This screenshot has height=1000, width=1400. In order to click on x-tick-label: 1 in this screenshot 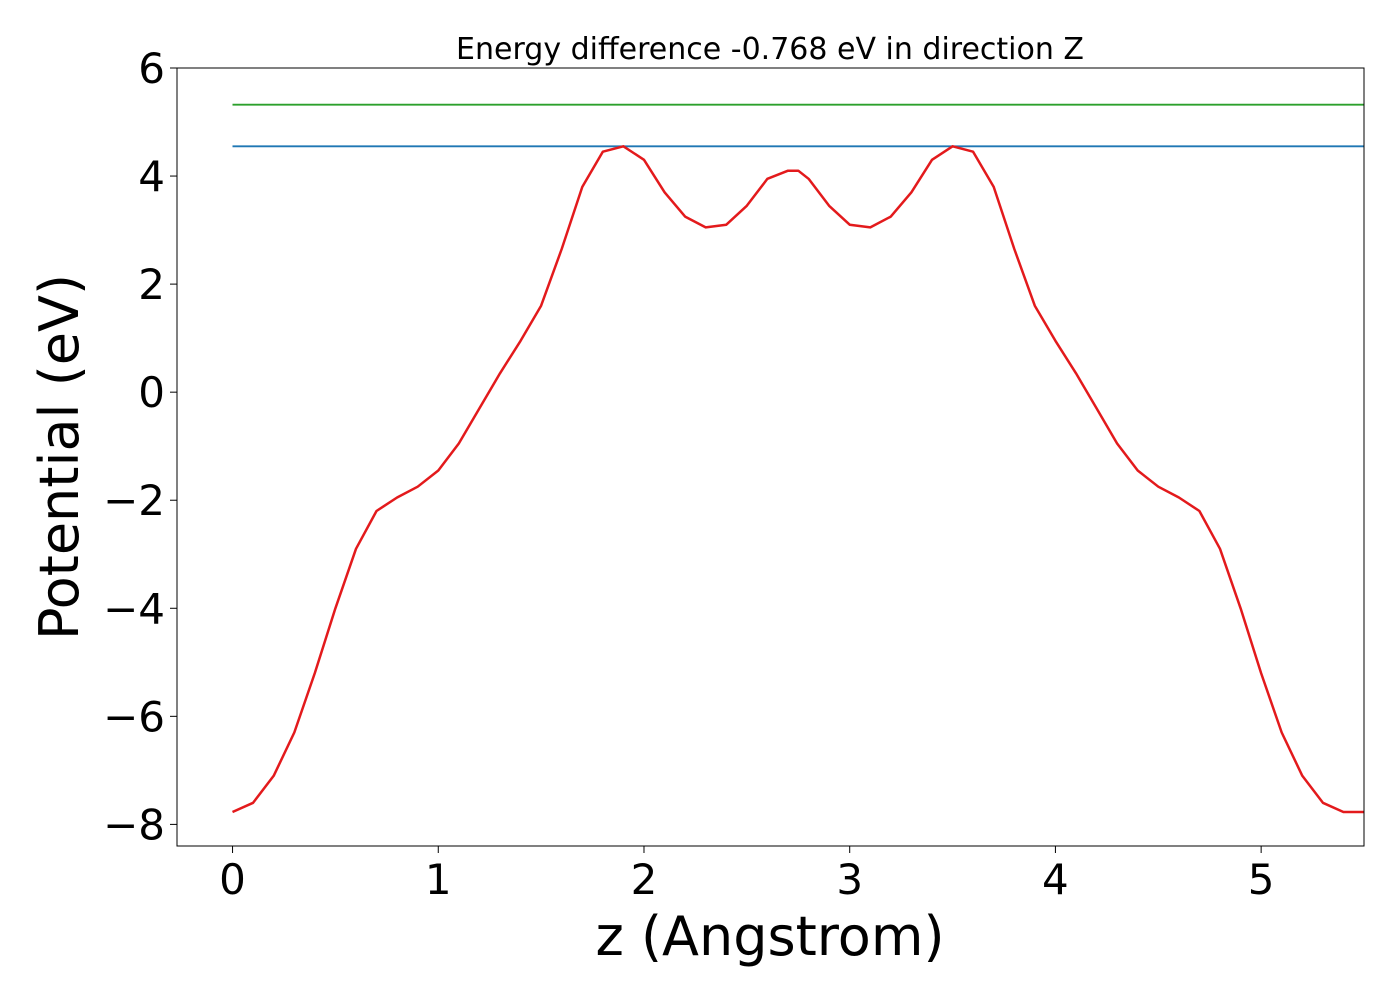, I will do `click(438, 879)`.